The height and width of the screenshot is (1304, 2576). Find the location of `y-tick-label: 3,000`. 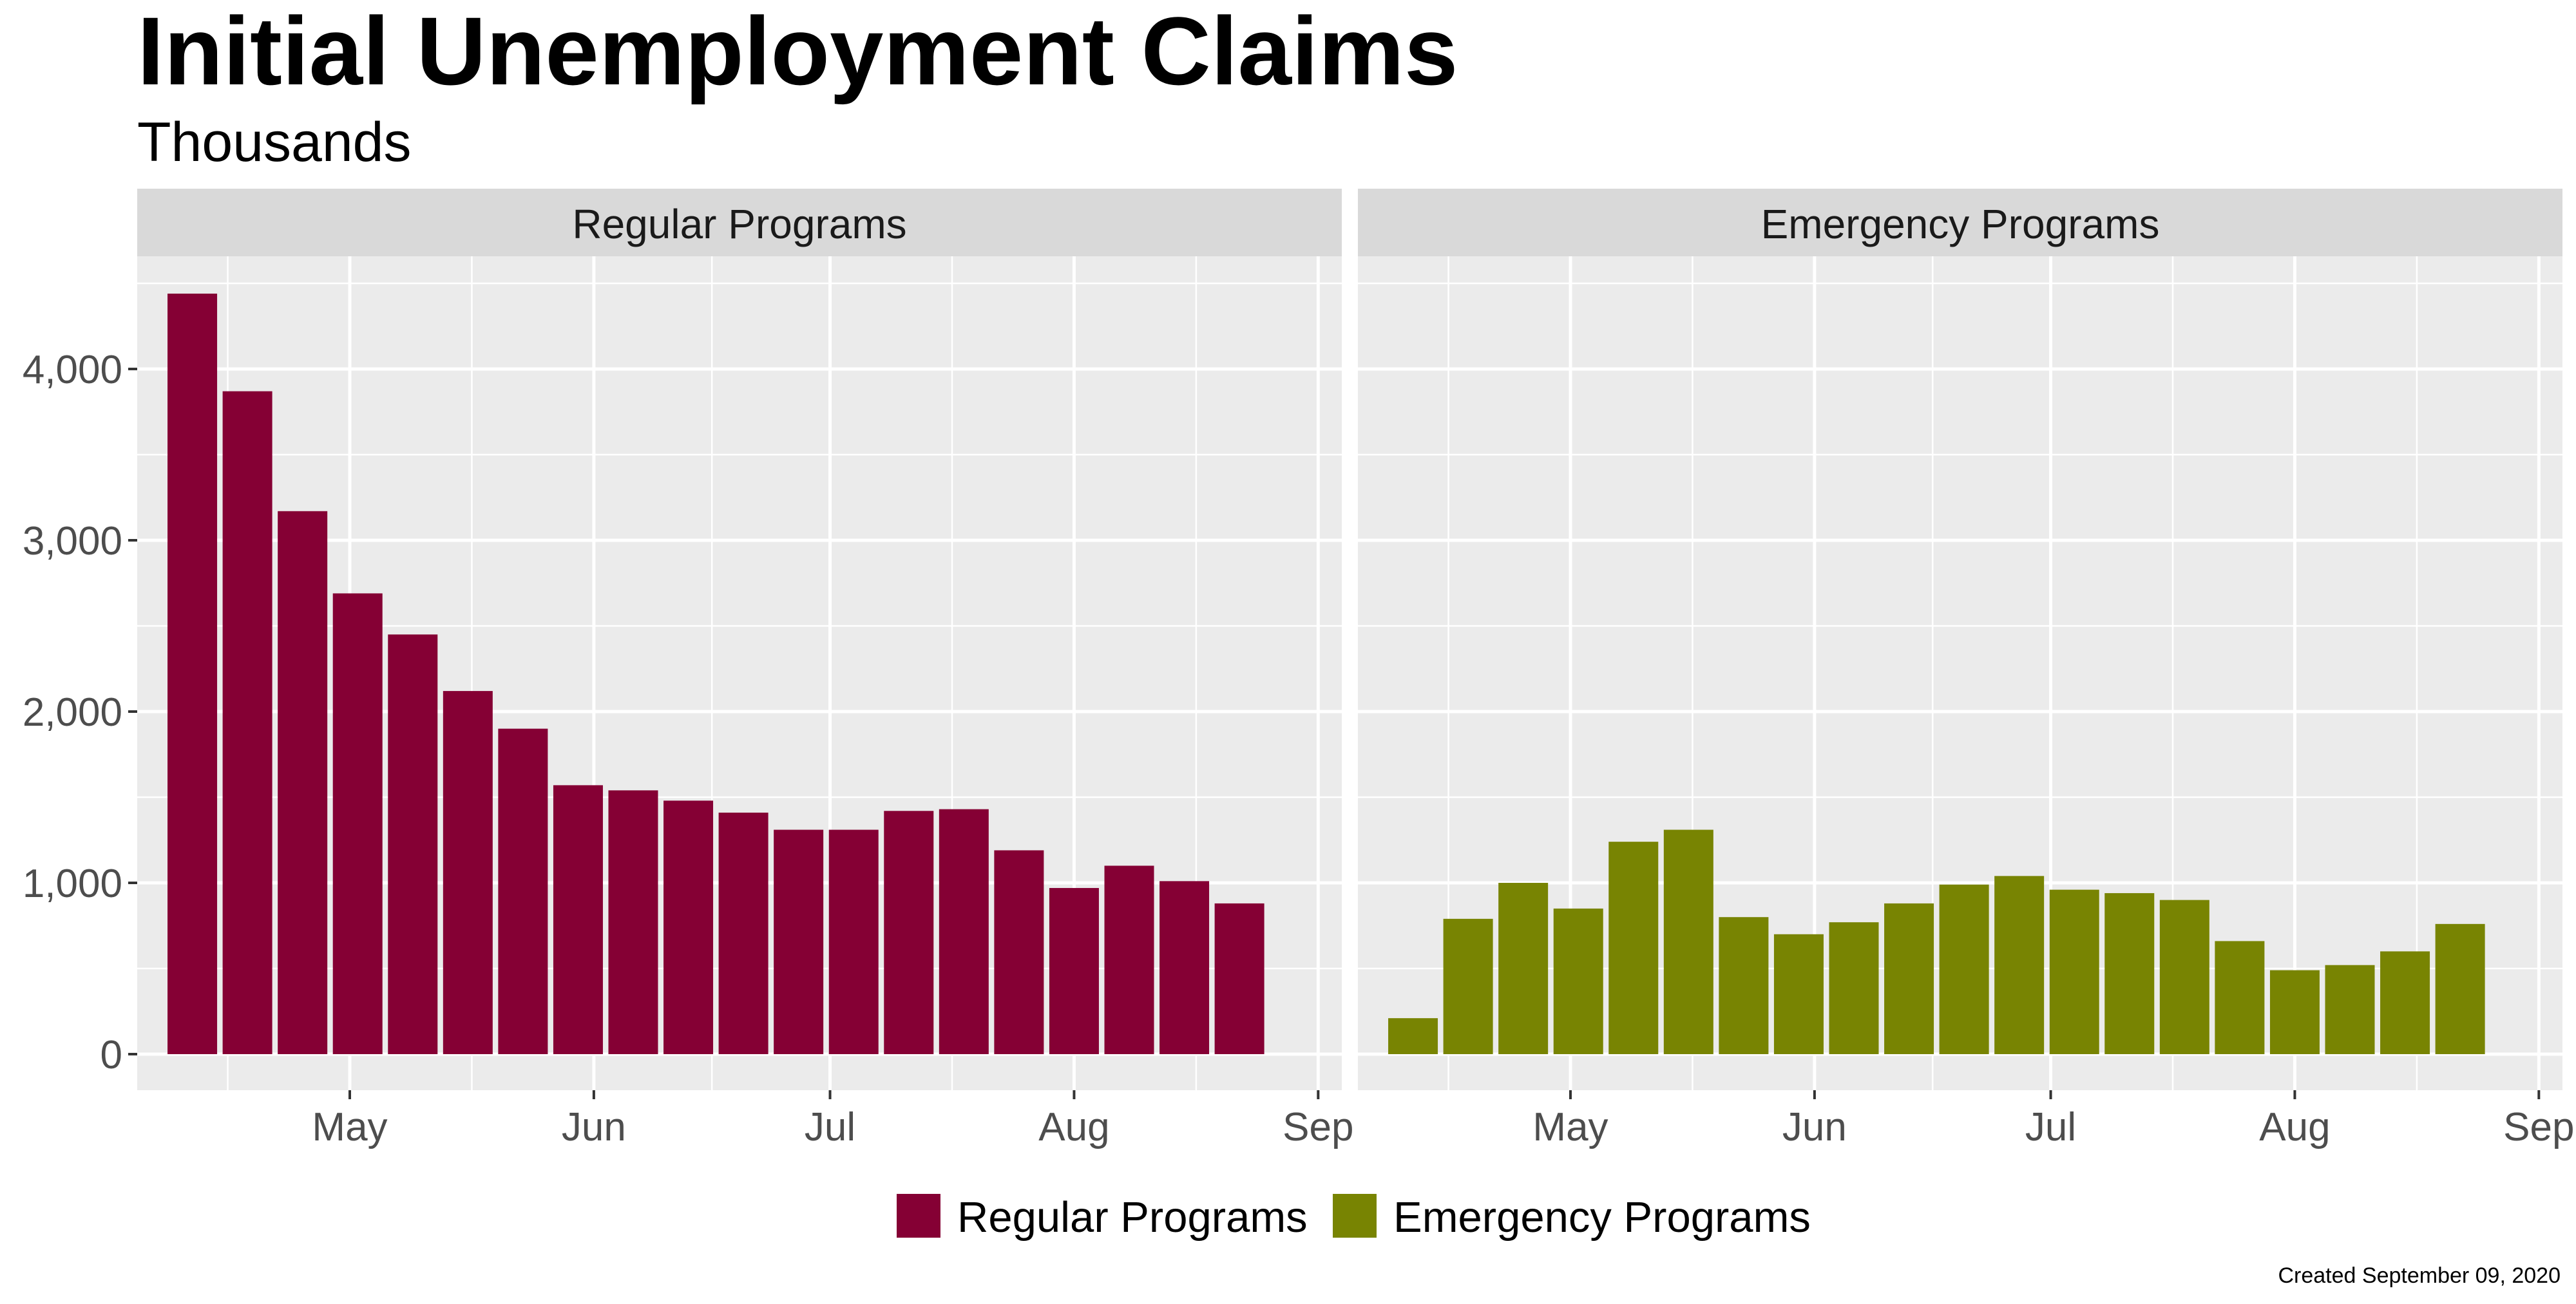

y-tick-label: 3,000 is located at coordinates (72, 541).